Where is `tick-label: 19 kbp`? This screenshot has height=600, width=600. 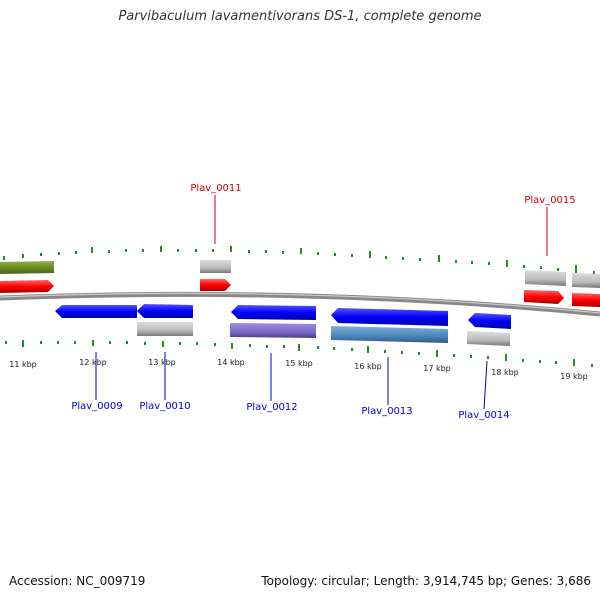
tick-label: 19 kbp is located at coordinates (574, 376).